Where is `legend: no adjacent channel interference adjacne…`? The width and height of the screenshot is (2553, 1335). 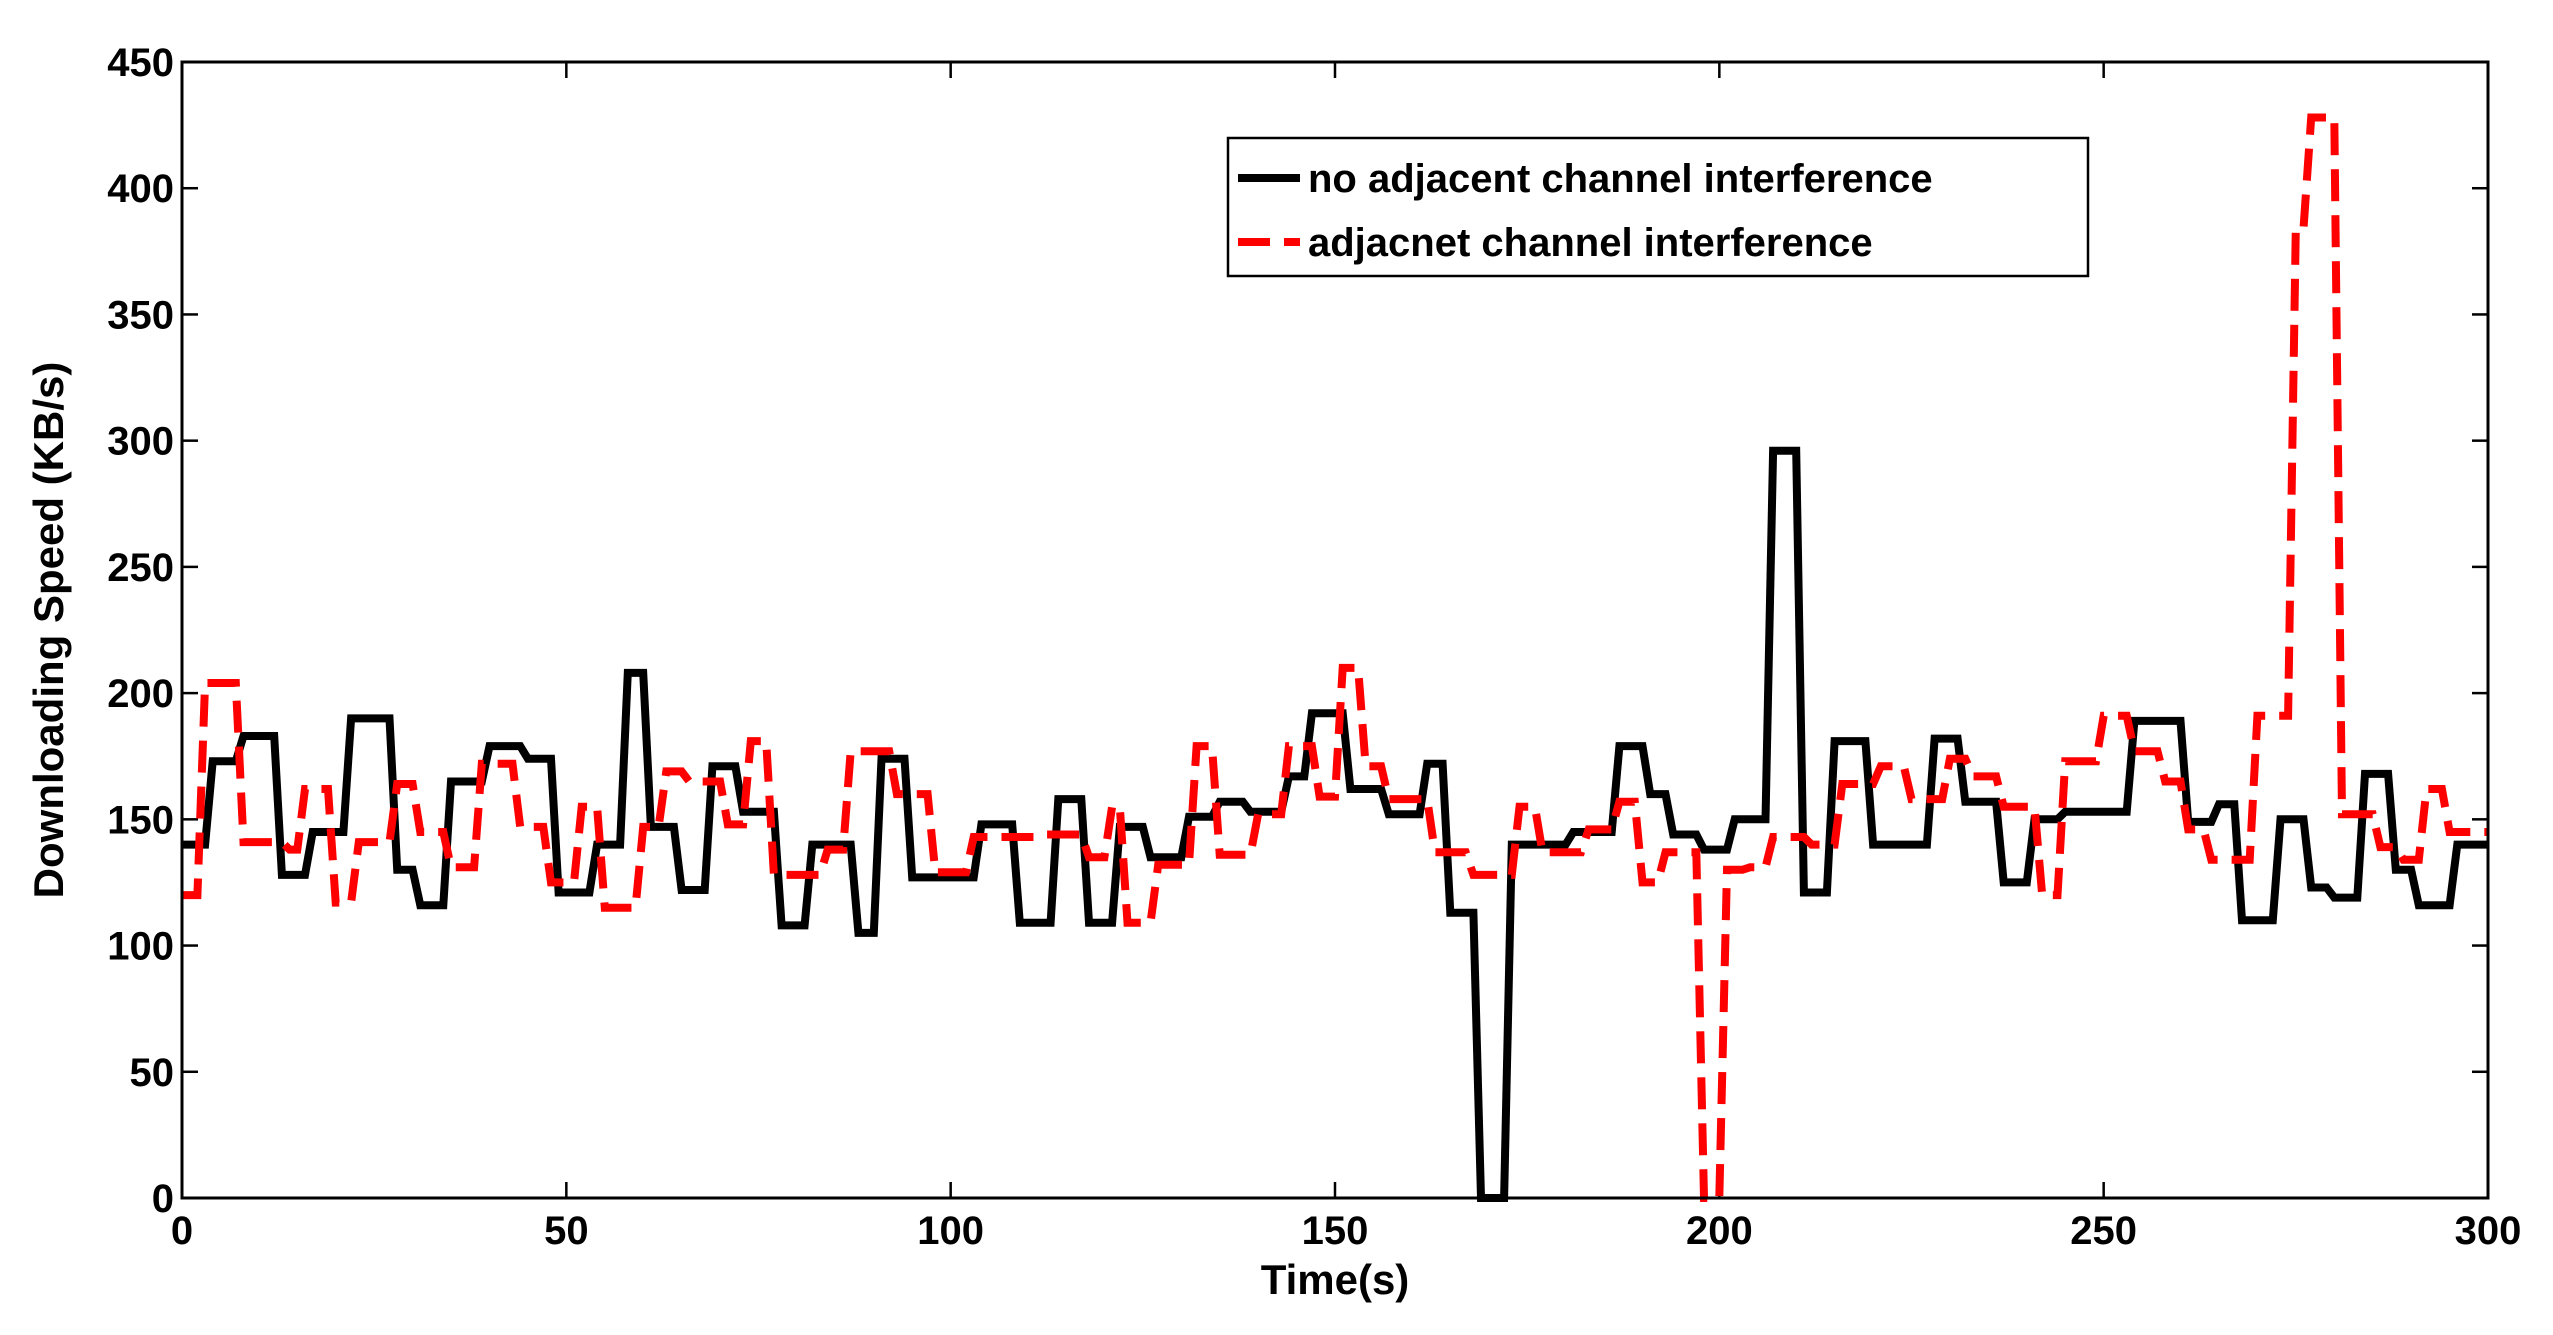 legend: no adjacent channel interference adjacne… is located at coordinates (1658, 207).